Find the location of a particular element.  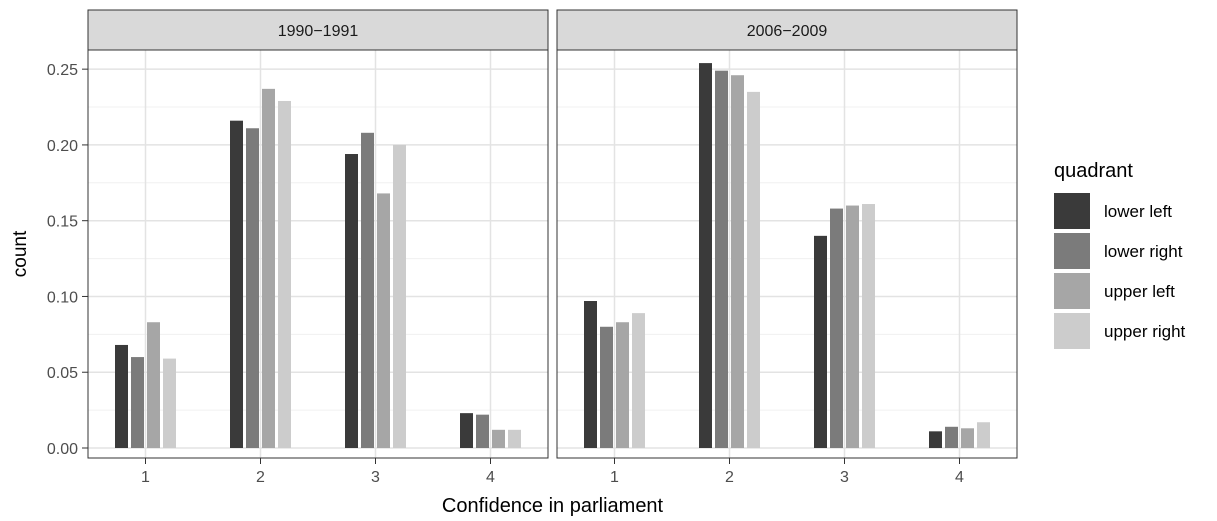

legend-label-upper-right: upper right is located at coordinates (1145, 331).